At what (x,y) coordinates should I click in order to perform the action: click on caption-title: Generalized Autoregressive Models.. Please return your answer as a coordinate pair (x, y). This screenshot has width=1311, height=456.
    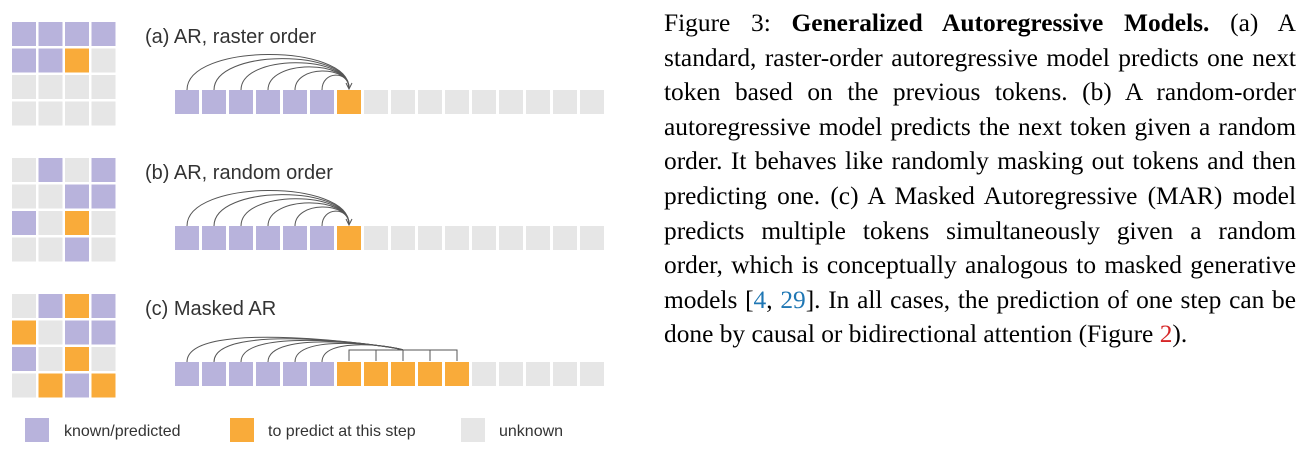
    Looking at the image, I should click on (1000, 23).